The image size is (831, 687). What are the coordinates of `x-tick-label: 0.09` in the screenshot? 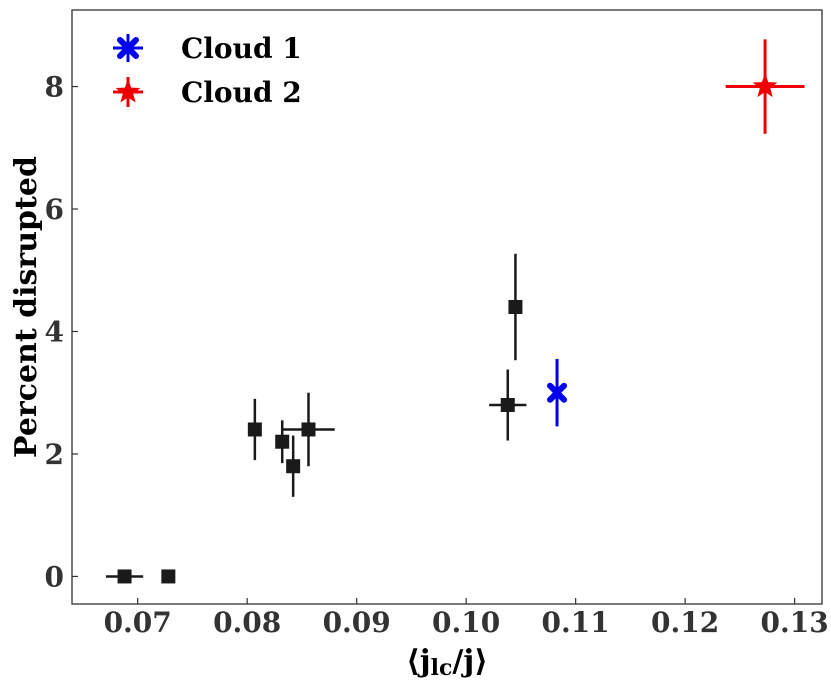 It's located at (357, 622).